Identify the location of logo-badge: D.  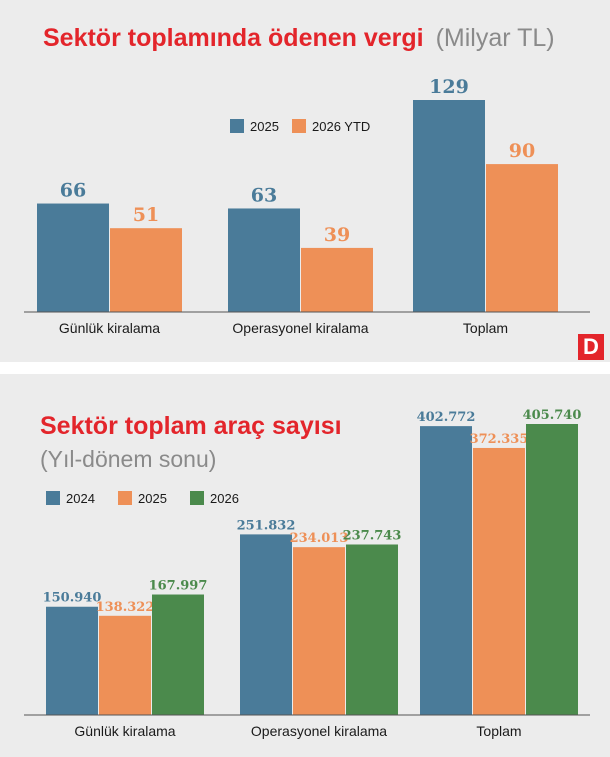
(591, 347).